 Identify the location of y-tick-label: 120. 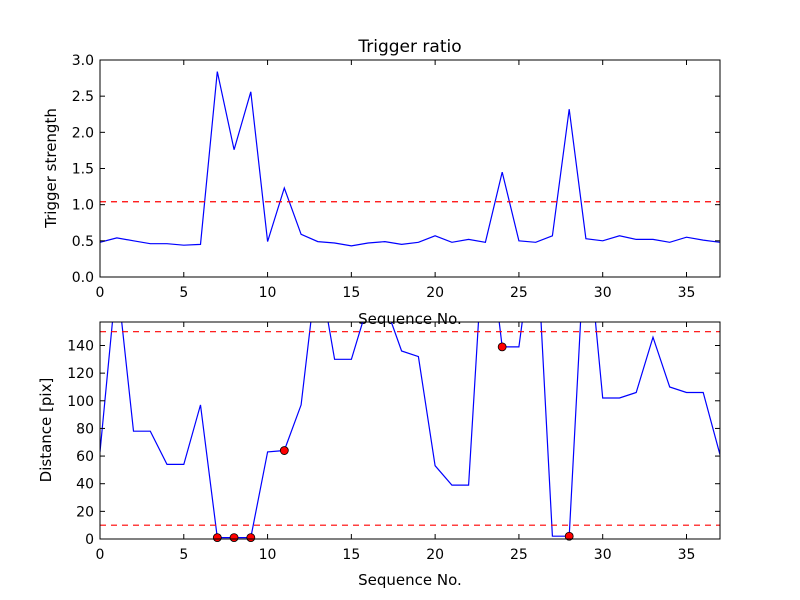
(80, 374).